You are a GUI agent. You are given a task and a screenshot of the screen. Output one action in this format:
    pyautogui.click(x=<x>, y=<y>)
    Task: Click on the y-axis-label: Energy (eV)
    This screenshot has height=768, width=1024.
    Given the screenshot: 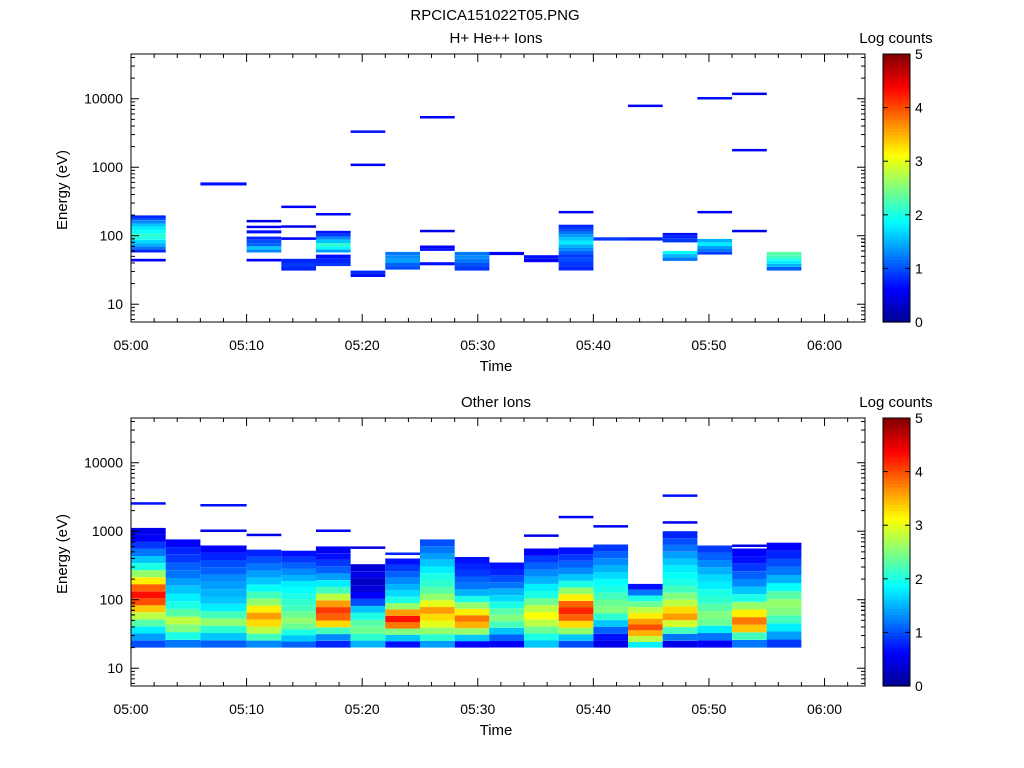 What is the action you would take?
    pyautogui.click(x=62, y=554)
    